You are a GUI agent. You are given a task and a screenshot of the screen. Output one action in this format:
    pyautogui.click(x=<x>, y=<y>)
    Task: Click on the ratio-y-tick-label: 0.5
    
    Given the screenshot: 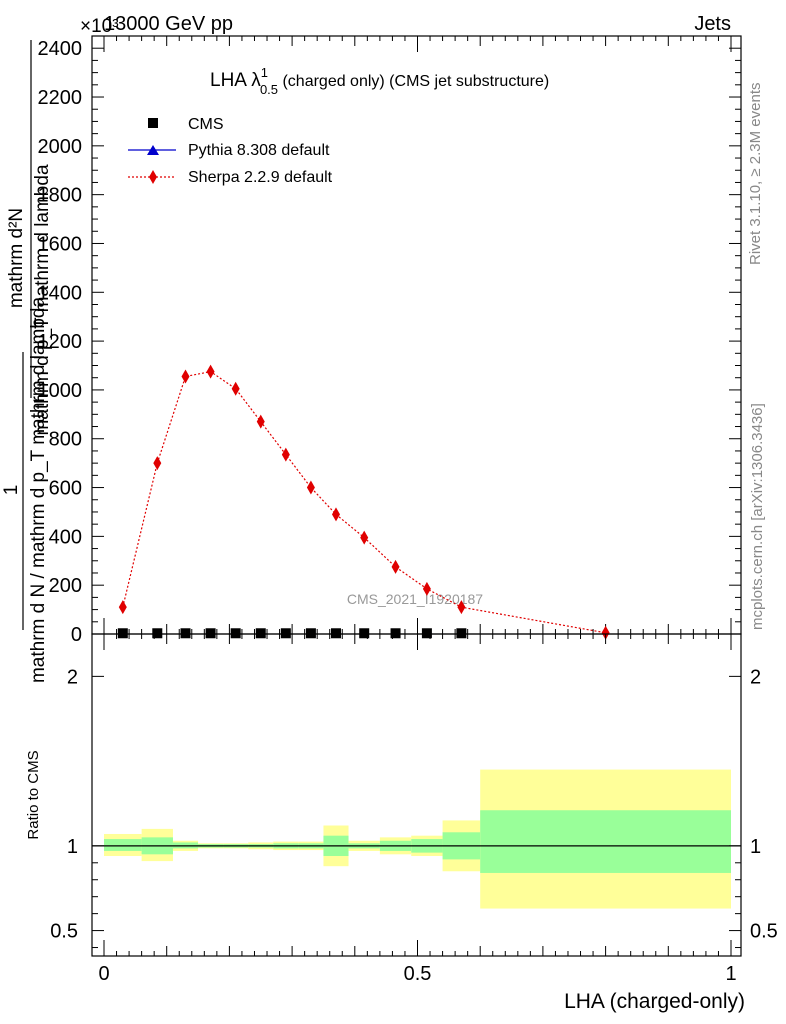 What is the action you would take?
    pyautogui.click(x=64, y=932)
    